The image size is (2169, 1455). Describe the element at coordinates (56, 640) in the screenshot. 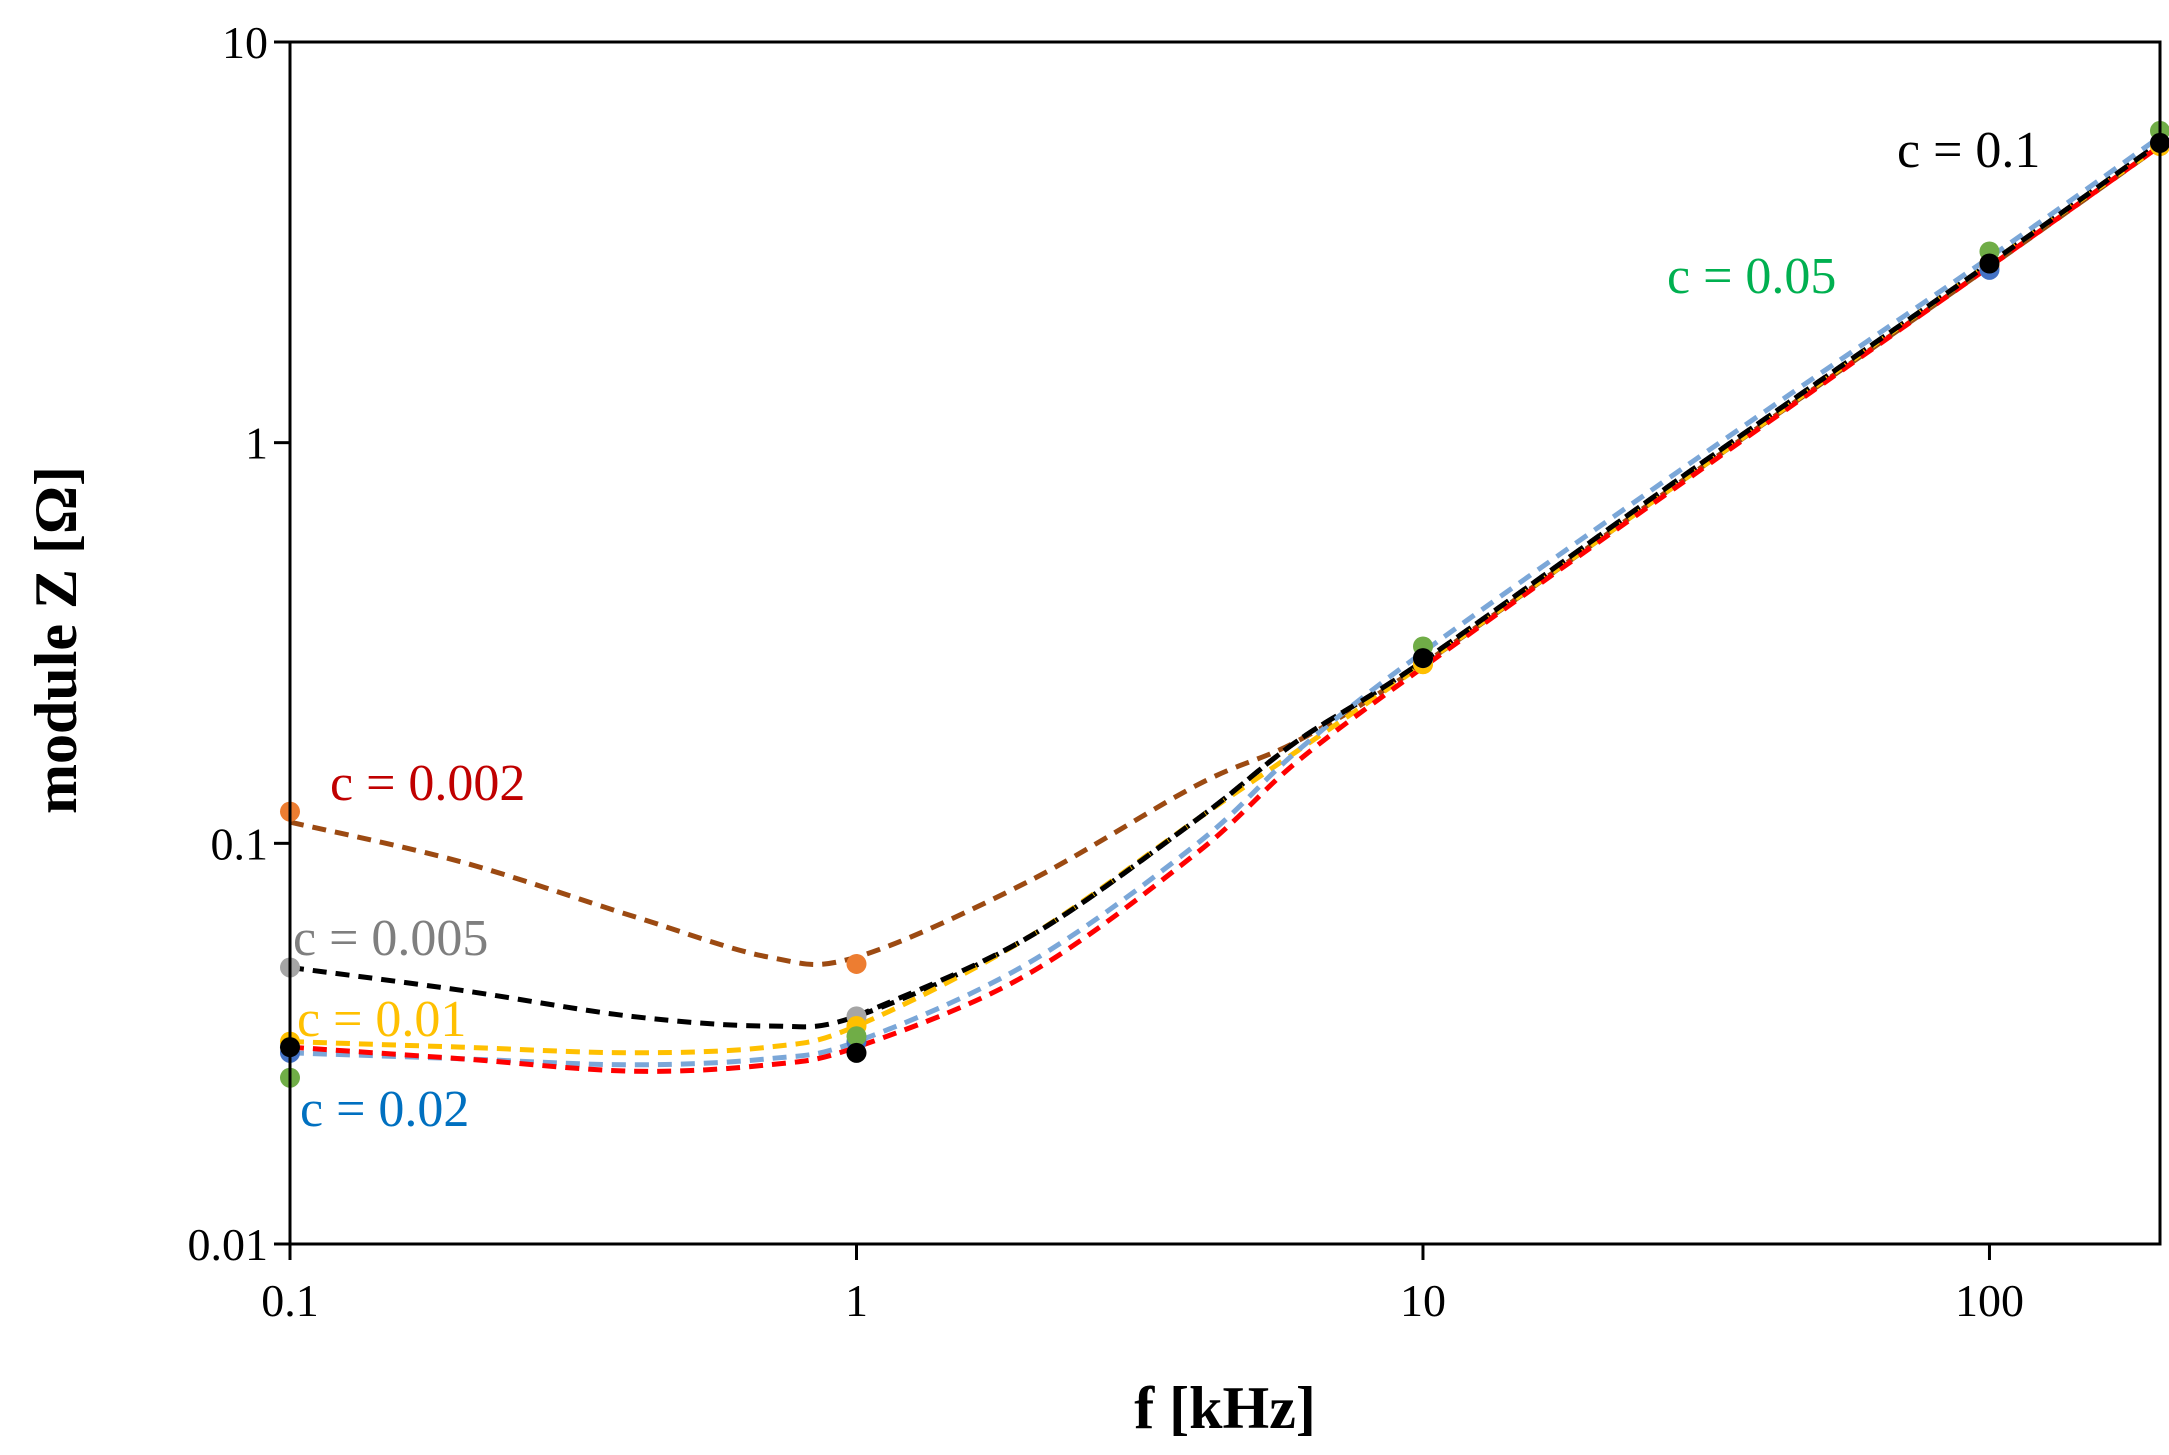

I see `y-axis-title: module Z [Ω]` at that location.